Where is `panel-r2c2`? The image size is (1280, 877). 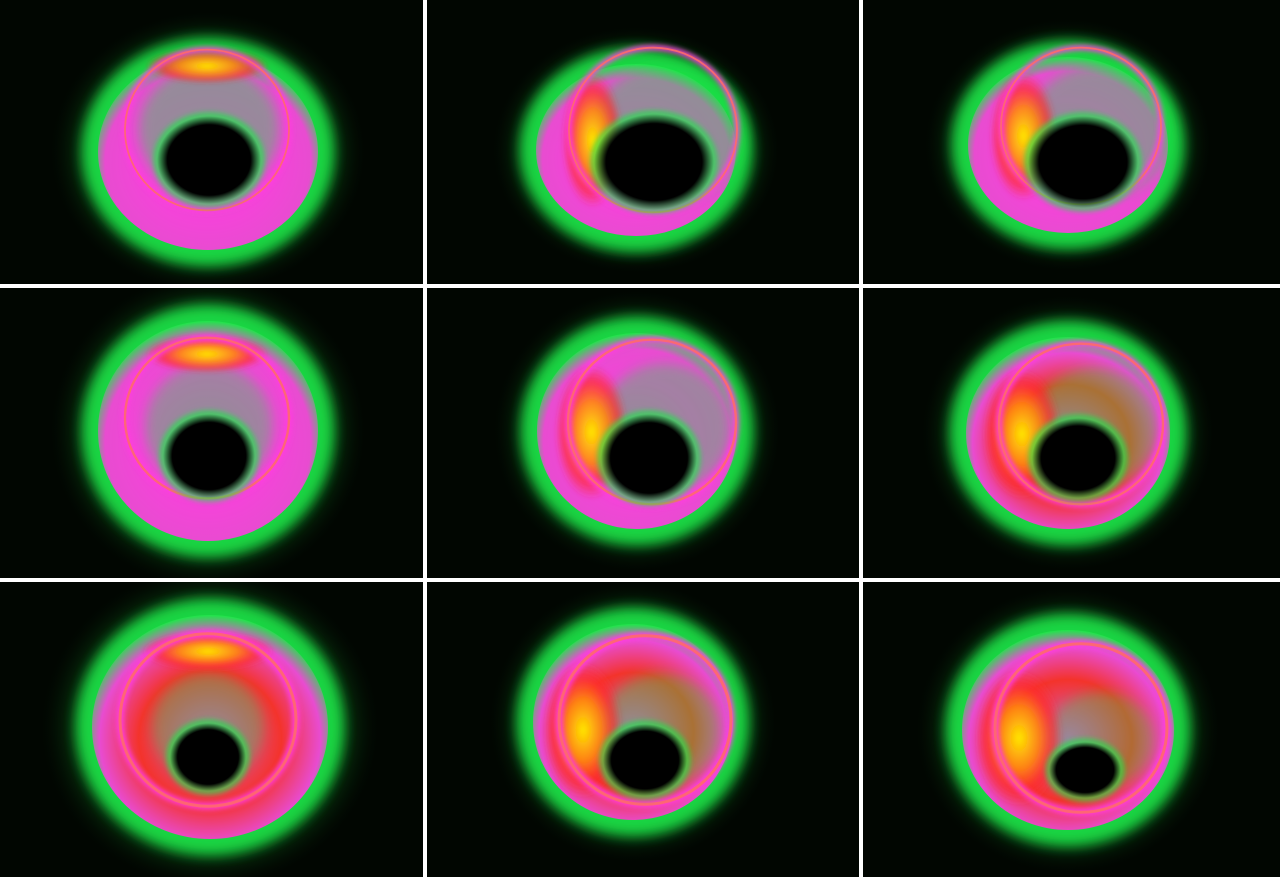 panel-r2c2 is located at coordinates (643, 433).